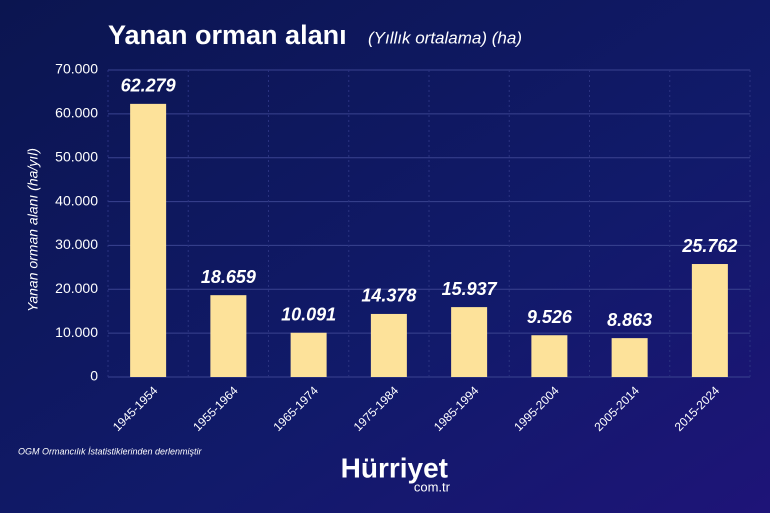 This screenshot has width=770, height=513. What do you see at coordinates (76, 200) in the screenshot?
I see `y-tick-label: 40.000` at bounding box center [76, 200].